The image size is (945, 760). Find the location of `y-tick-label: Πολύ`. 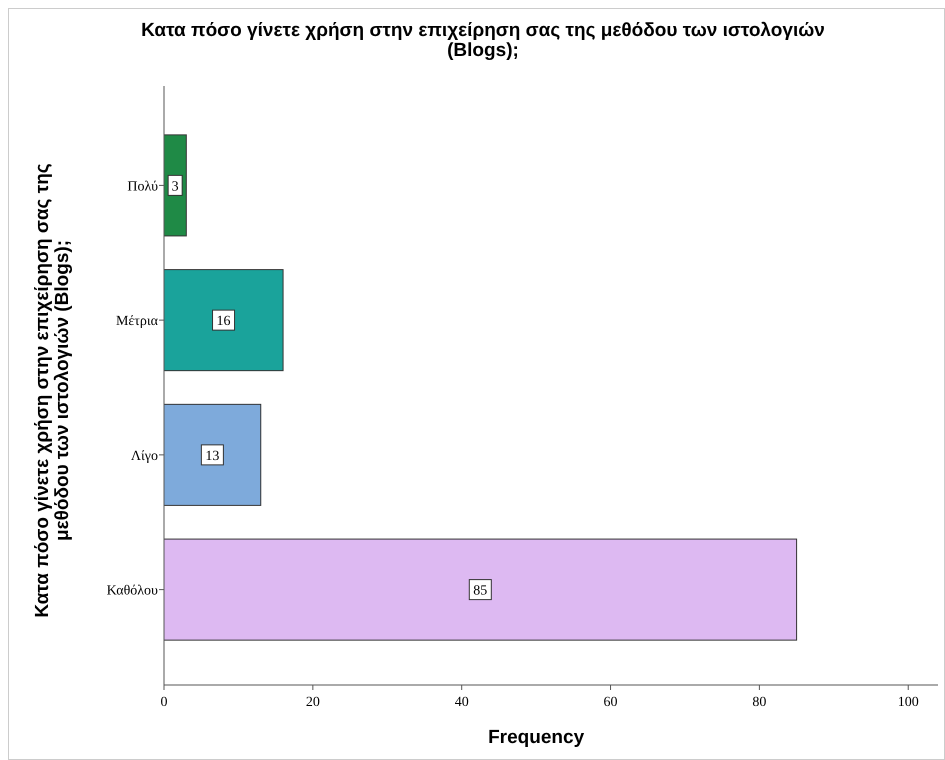

y-tick-label: Πολύ is located at coordinates (142, 186).